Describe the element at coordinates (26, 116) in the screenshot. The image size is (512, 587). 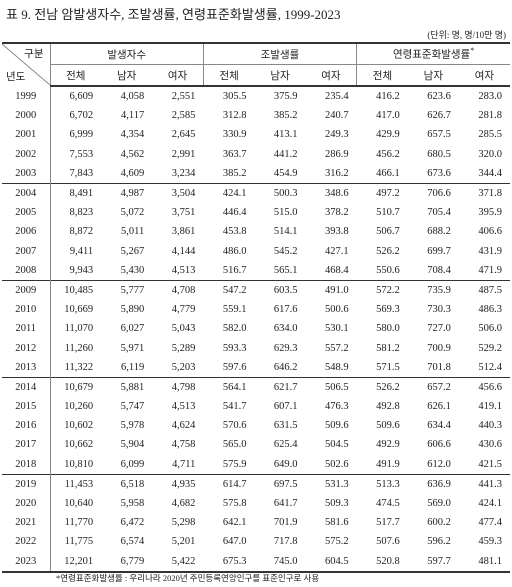
I see `year-cell: 2000` at that location.